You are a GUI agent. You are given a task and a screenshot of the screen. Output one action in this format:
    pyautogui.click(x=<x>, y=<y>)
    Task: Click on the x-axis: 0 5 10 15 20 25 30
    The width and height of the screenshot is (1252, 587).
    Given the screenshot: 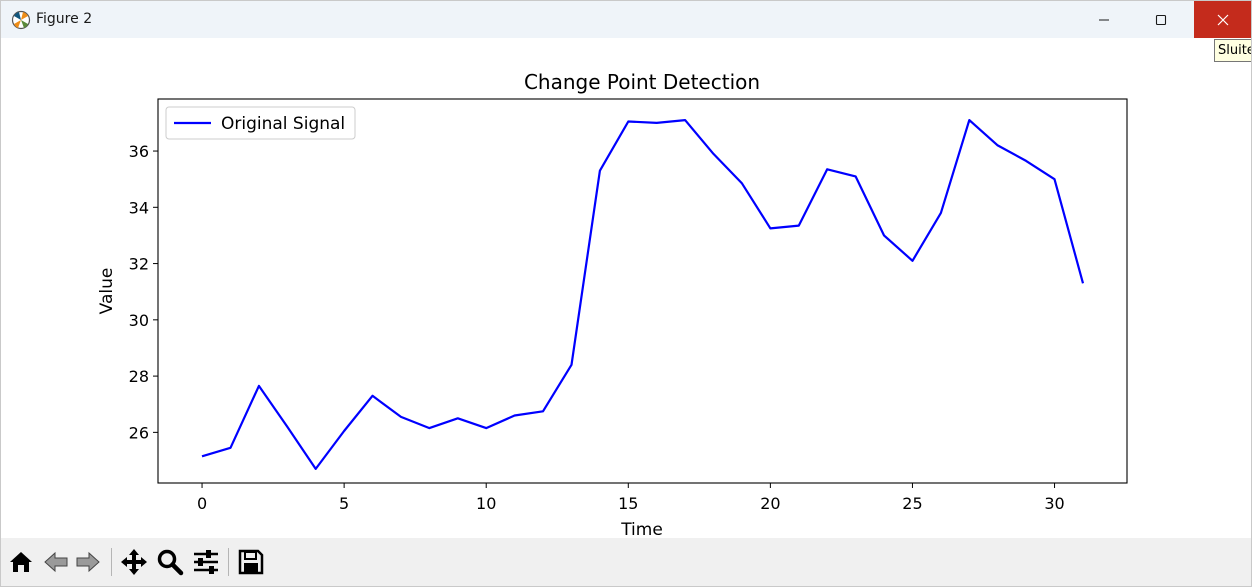 What is the action you would take?
    pyautogui.click(x=631, y=498)
    